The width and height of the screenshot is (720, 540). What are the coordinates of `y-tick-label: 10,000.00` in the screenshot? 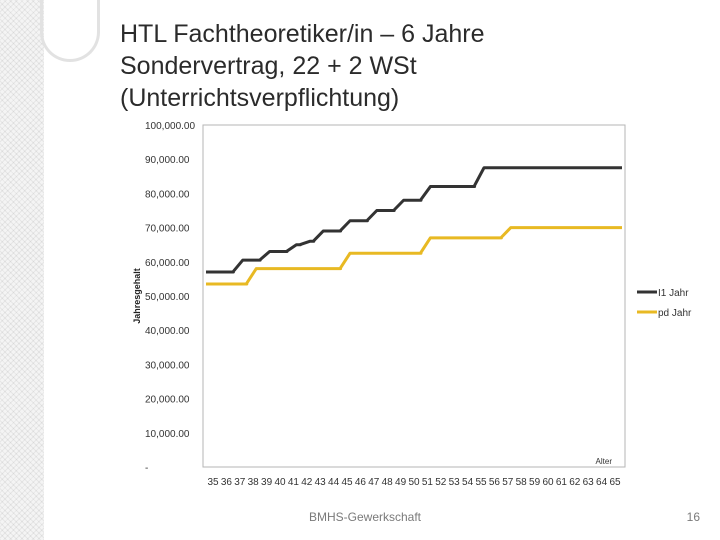 It's located at (167, 434).